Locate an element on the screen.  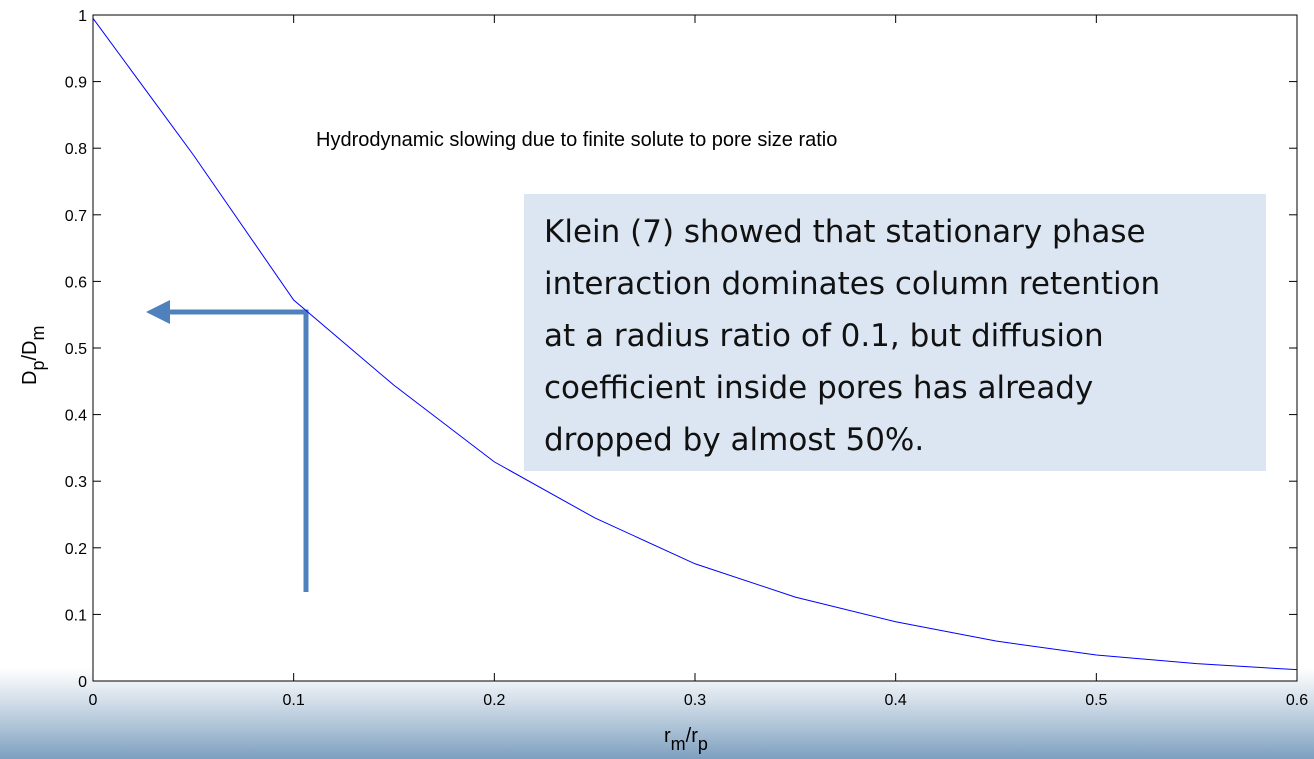
y-tick-label: 0.3 is located at coordinates (76, 482).